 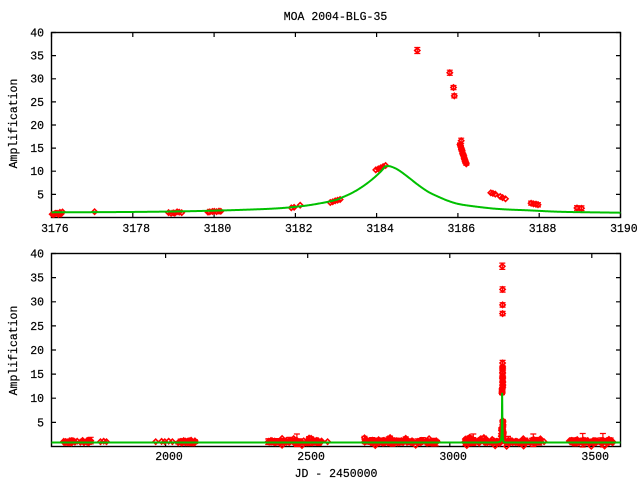 I want to click on svg-text: 3178, so click(x=136, y=229).